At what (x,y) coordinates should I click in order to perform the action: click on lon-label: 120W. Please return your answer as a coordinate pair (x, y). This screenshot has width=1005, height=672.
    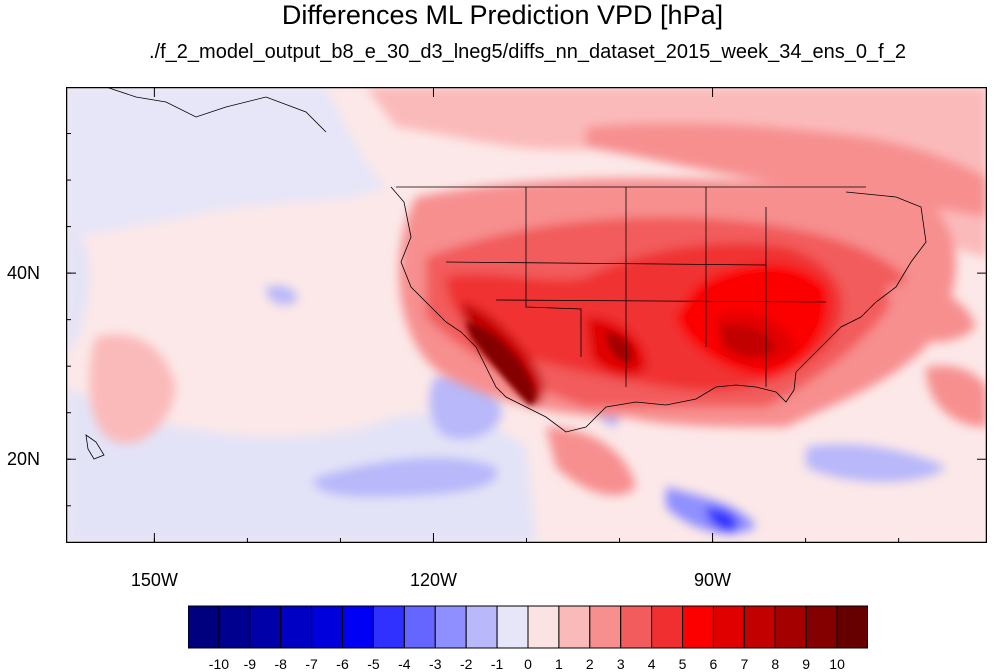
    Looking at the image, I should click on (433, 580).